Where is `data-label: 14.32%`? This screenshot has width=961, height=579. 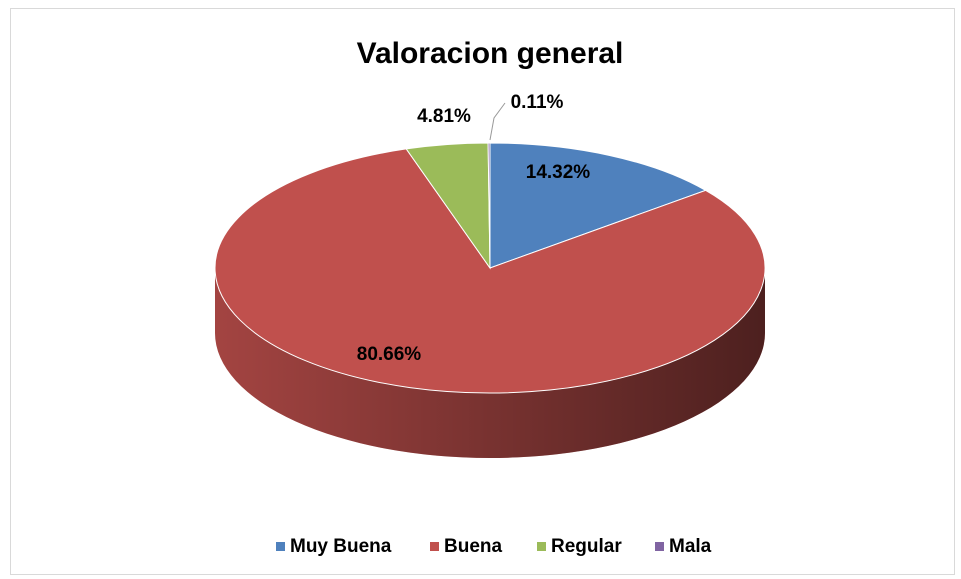 data-label: 14.32% is located at coordinates (558, 172).